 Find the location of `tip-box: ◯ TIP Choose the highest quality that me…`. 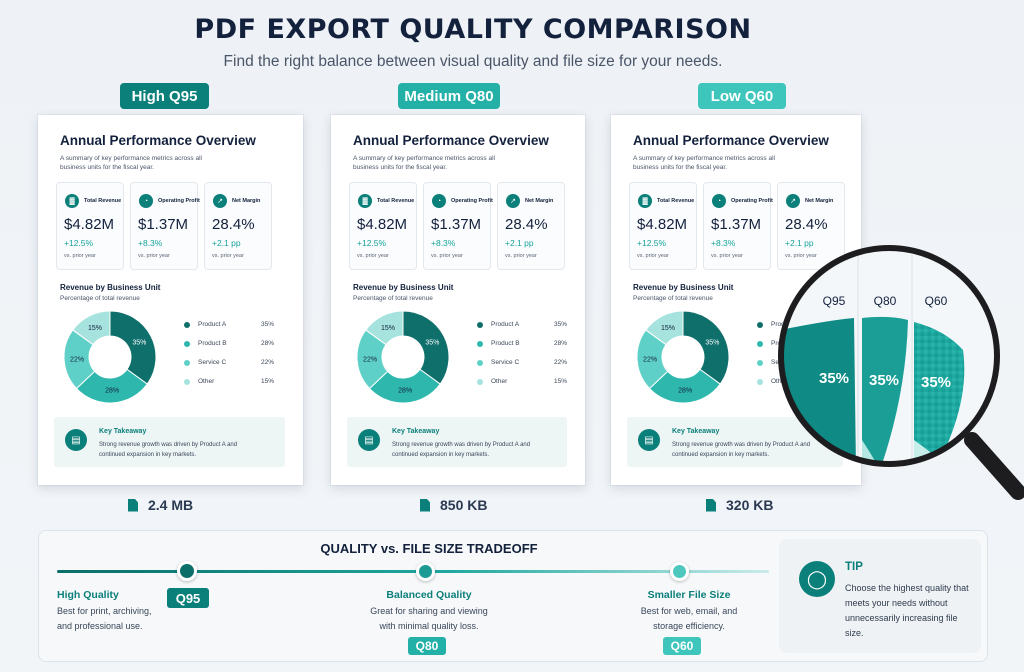

tip-box: ◯ TIP Choose the highest quality that me… is located at coordinates (880, 596).